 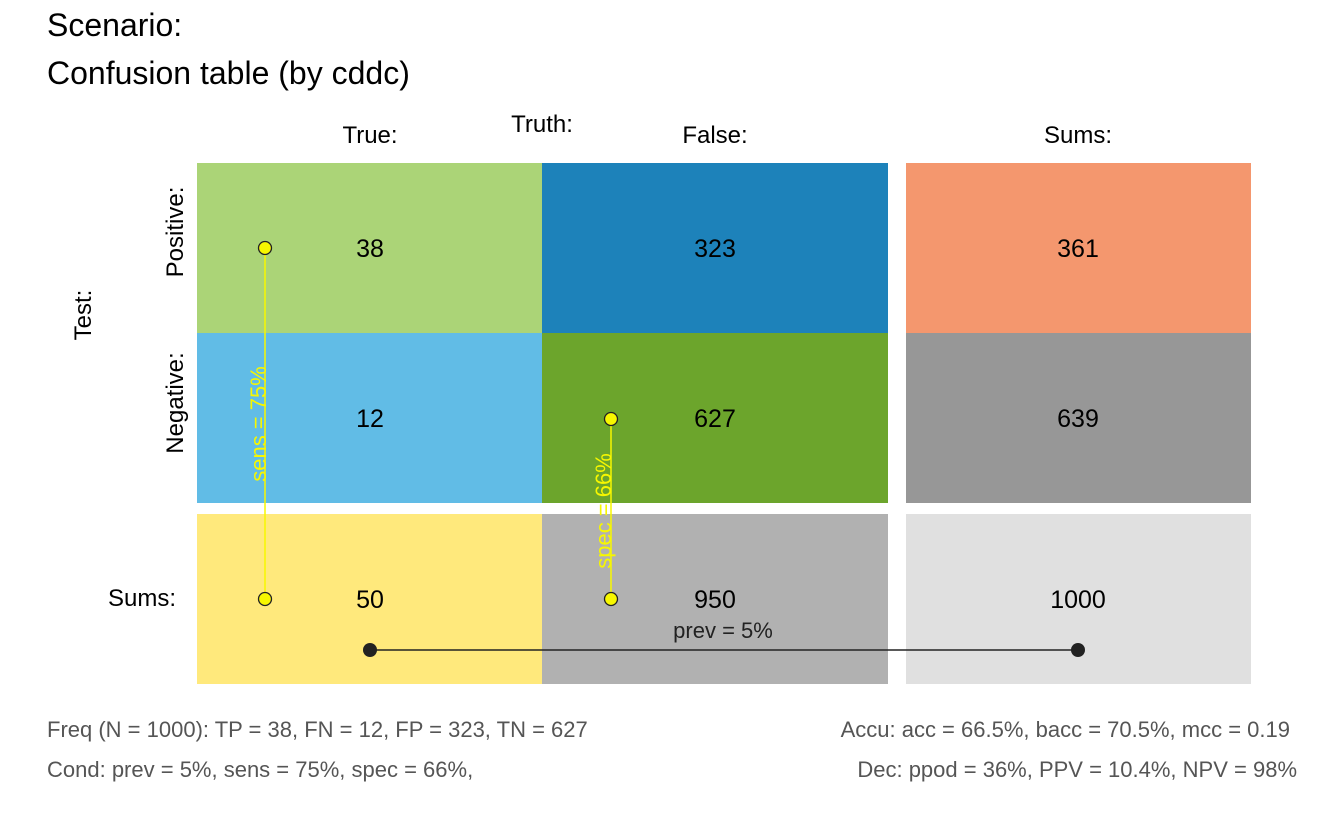 I want to click on value-tp: 38, so click(x=370, y=249).